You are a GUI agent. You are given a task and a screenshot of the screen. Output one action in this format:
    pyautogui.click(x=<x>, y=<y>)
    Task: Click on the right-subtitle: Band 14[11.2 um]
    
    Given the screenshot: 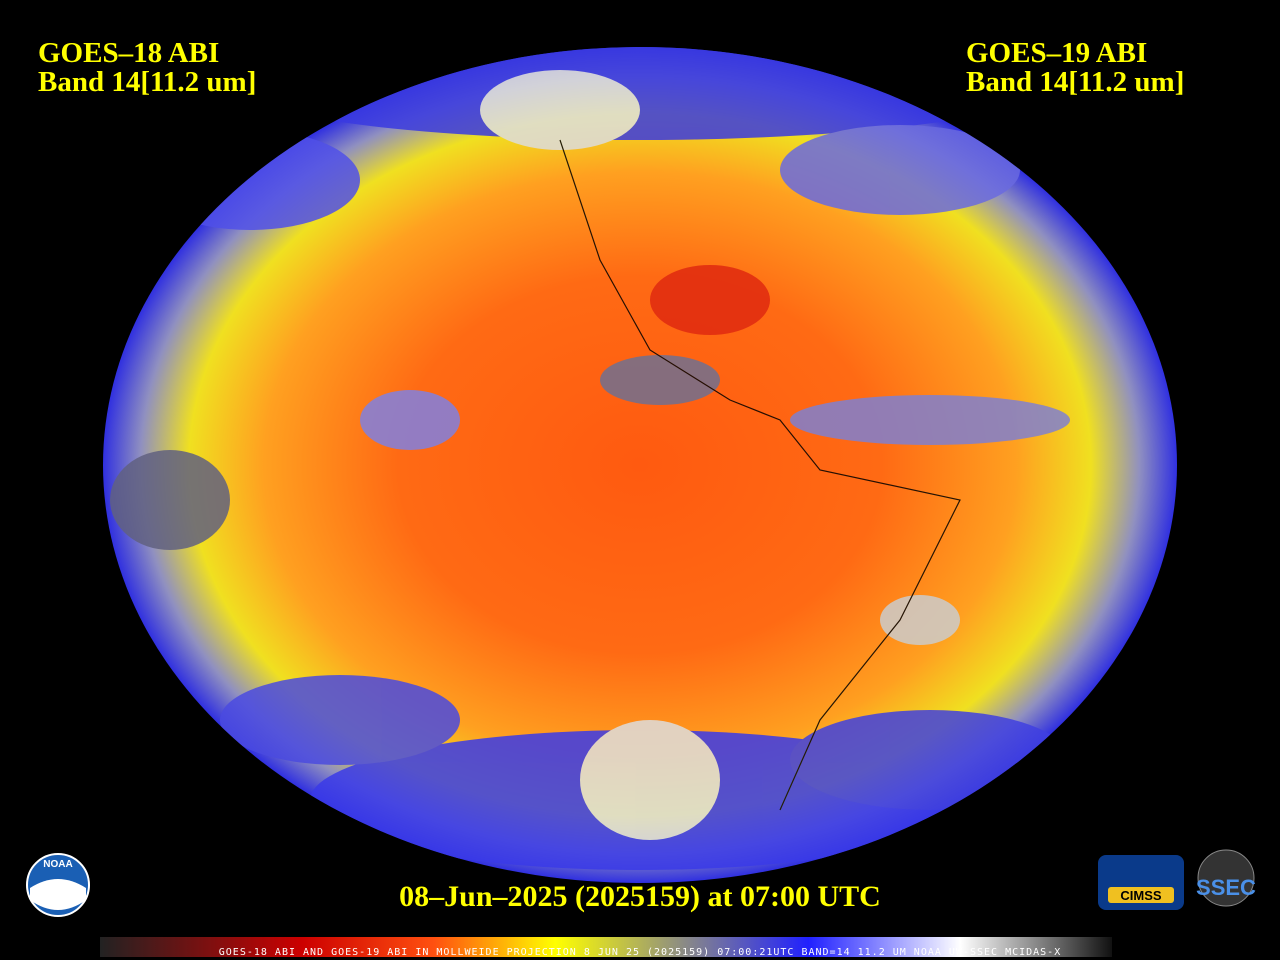 What is the action you would take?
    pyautogui.click(x=1075, y=82)
    